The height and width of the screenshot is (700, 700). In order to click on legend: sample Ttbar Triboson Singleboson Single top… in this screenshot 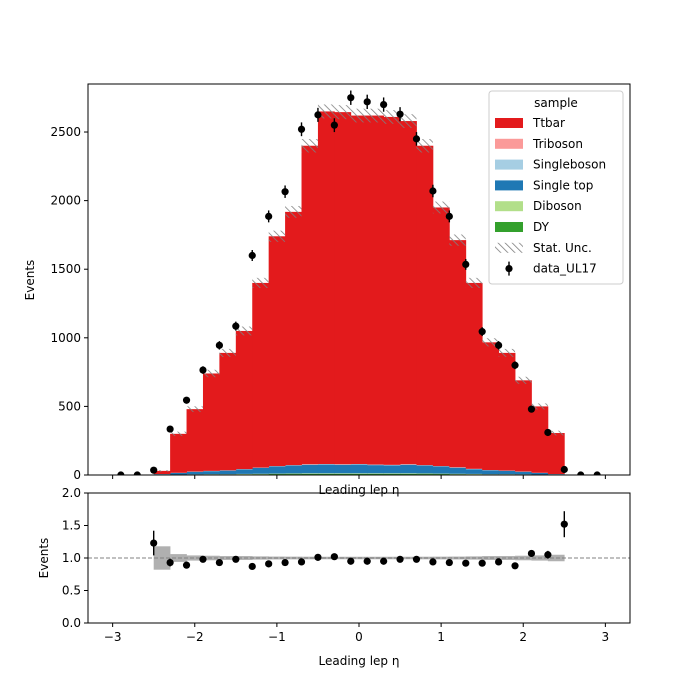, I will do `click(556, 187)`.